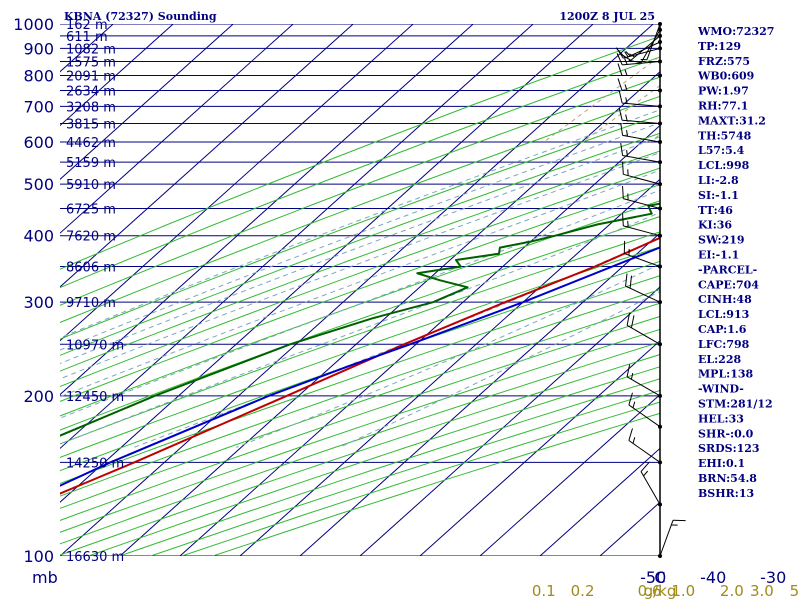 The image size is (800, 600). Describe the element at coordinates (781, 83) in the screenshot. I see `mixing-ratio-line` at that location.